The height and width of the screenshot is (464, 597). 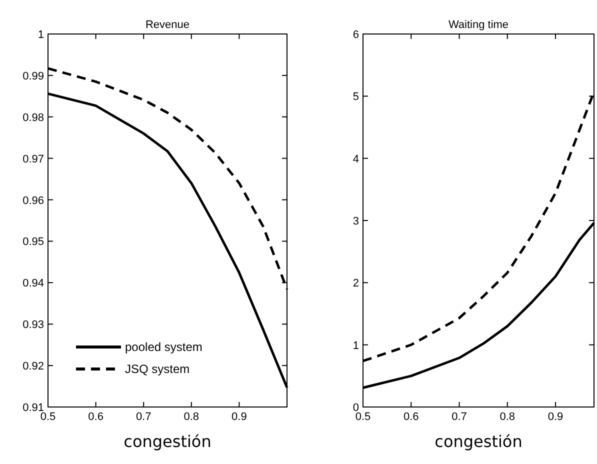 I want to click on y-tick-label: 0.91, so click(x=33, y=408).